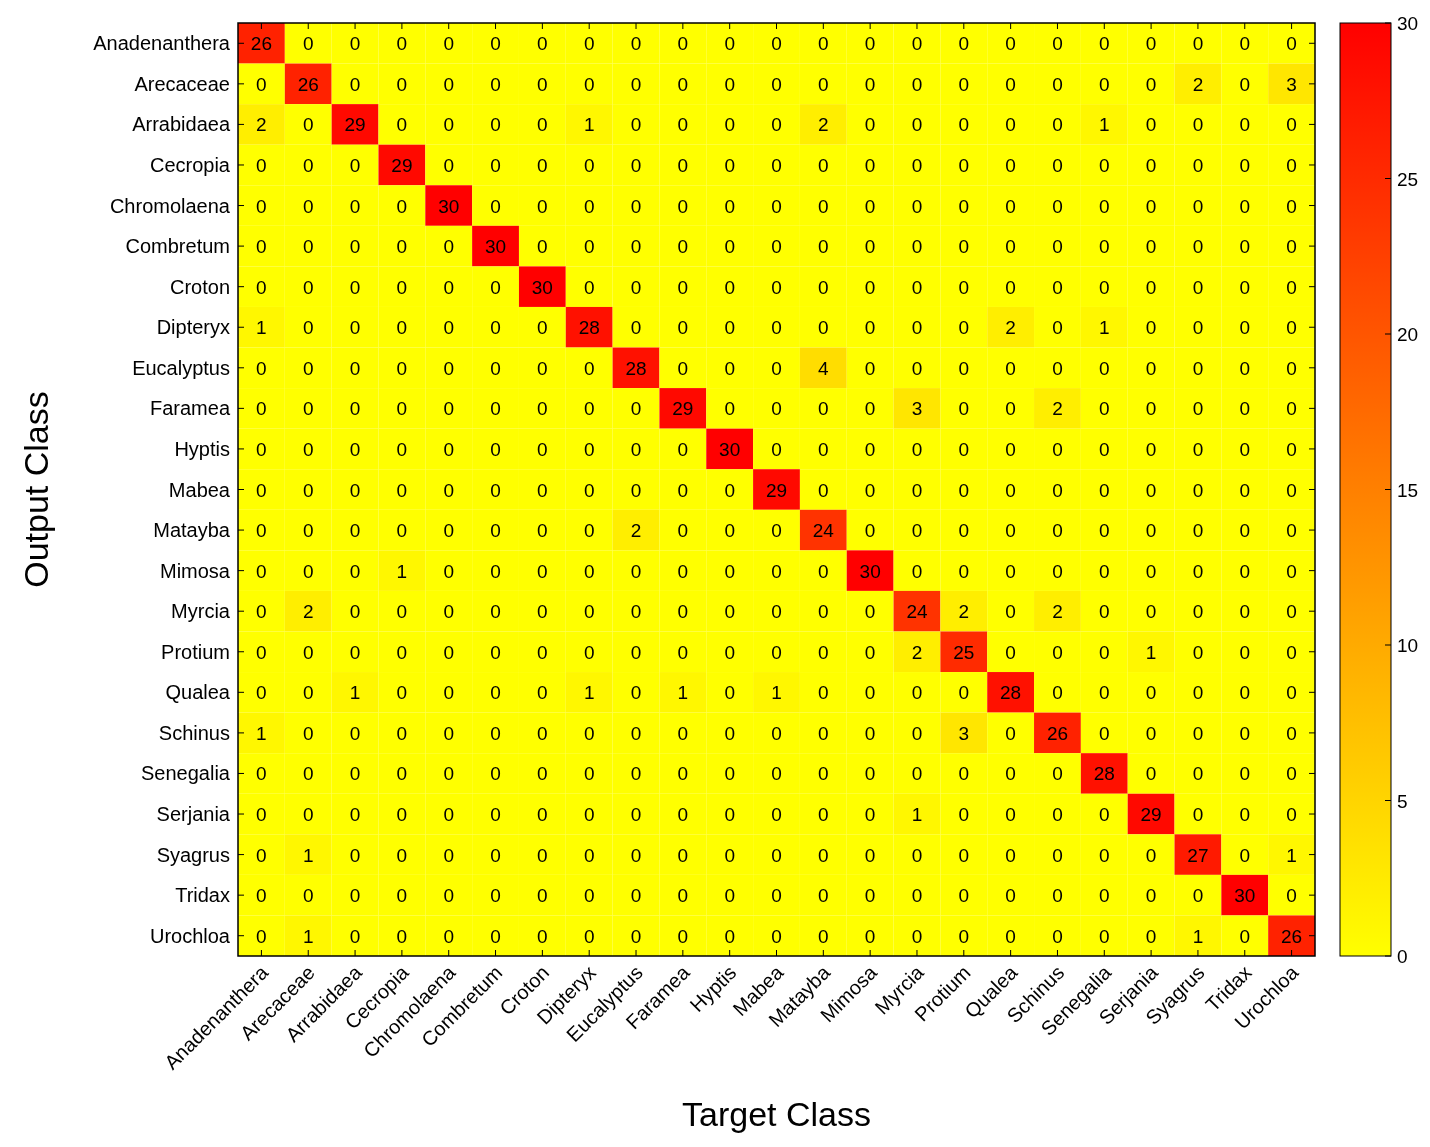 This screenshot has height=1147, width=1430. I want to click on data-label: 30, so click(730, 449).